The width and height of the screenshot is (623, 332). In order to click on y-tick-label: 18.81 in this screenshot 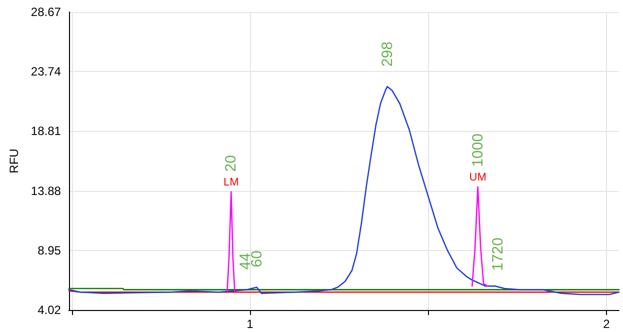, I will do `click(46, 131)`.